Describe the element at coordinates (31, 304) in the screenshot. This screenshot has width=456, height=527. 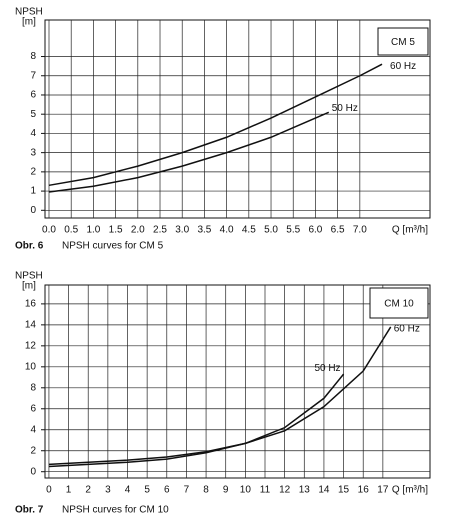
I see `y-tick-label: 16` at that location.